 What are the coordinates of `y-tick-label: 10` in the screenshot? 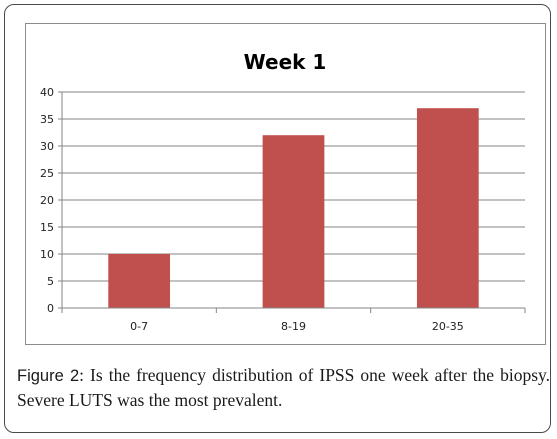 It's located at (47, 254).